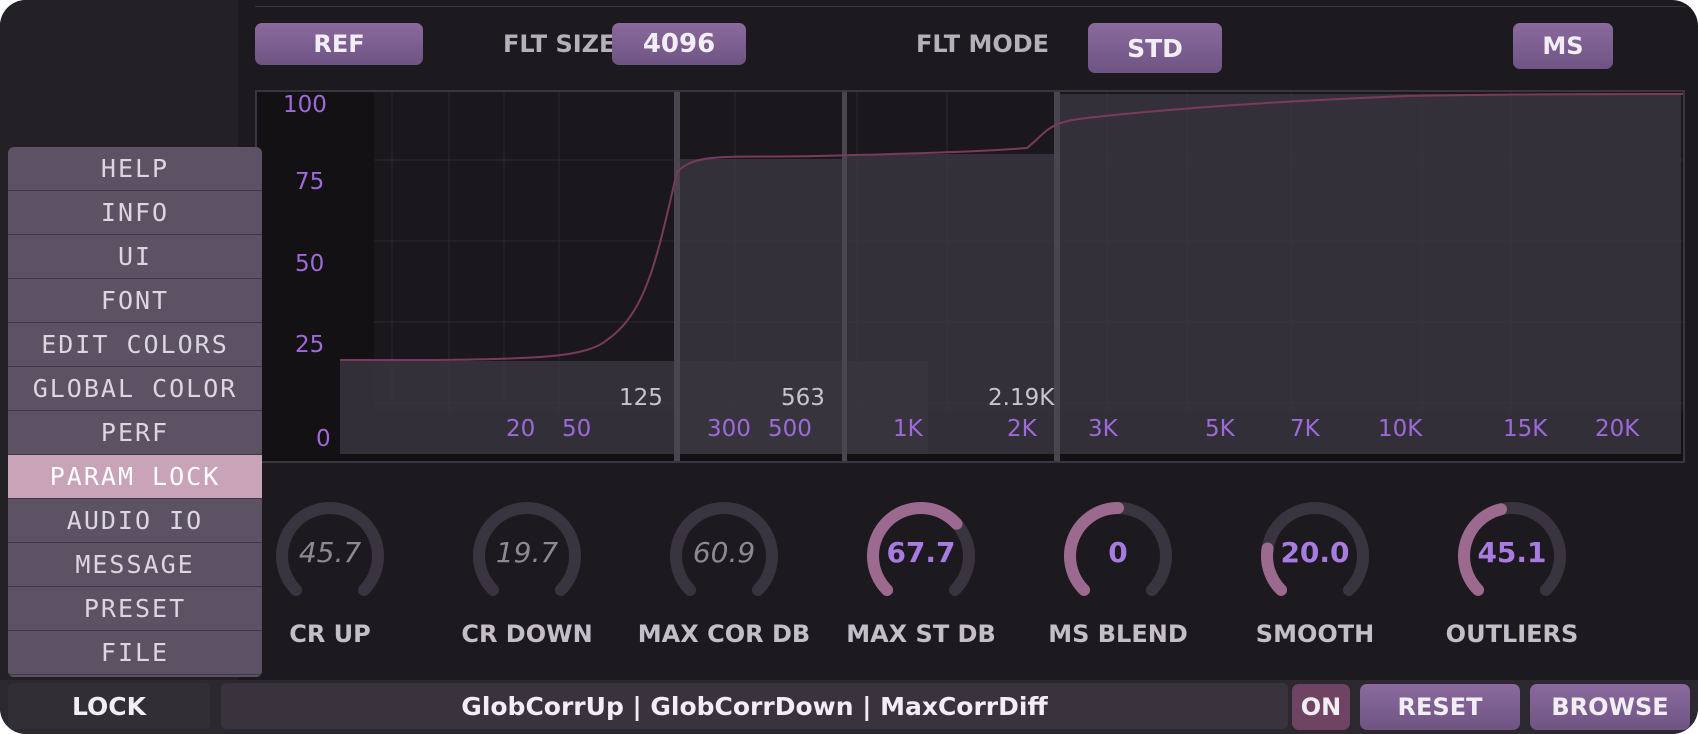 This screenshot has width=1698, height=734. Describe the element at coordinates (1021, 398) in the screenshot. I see `band-label: 2.19K` at that location.